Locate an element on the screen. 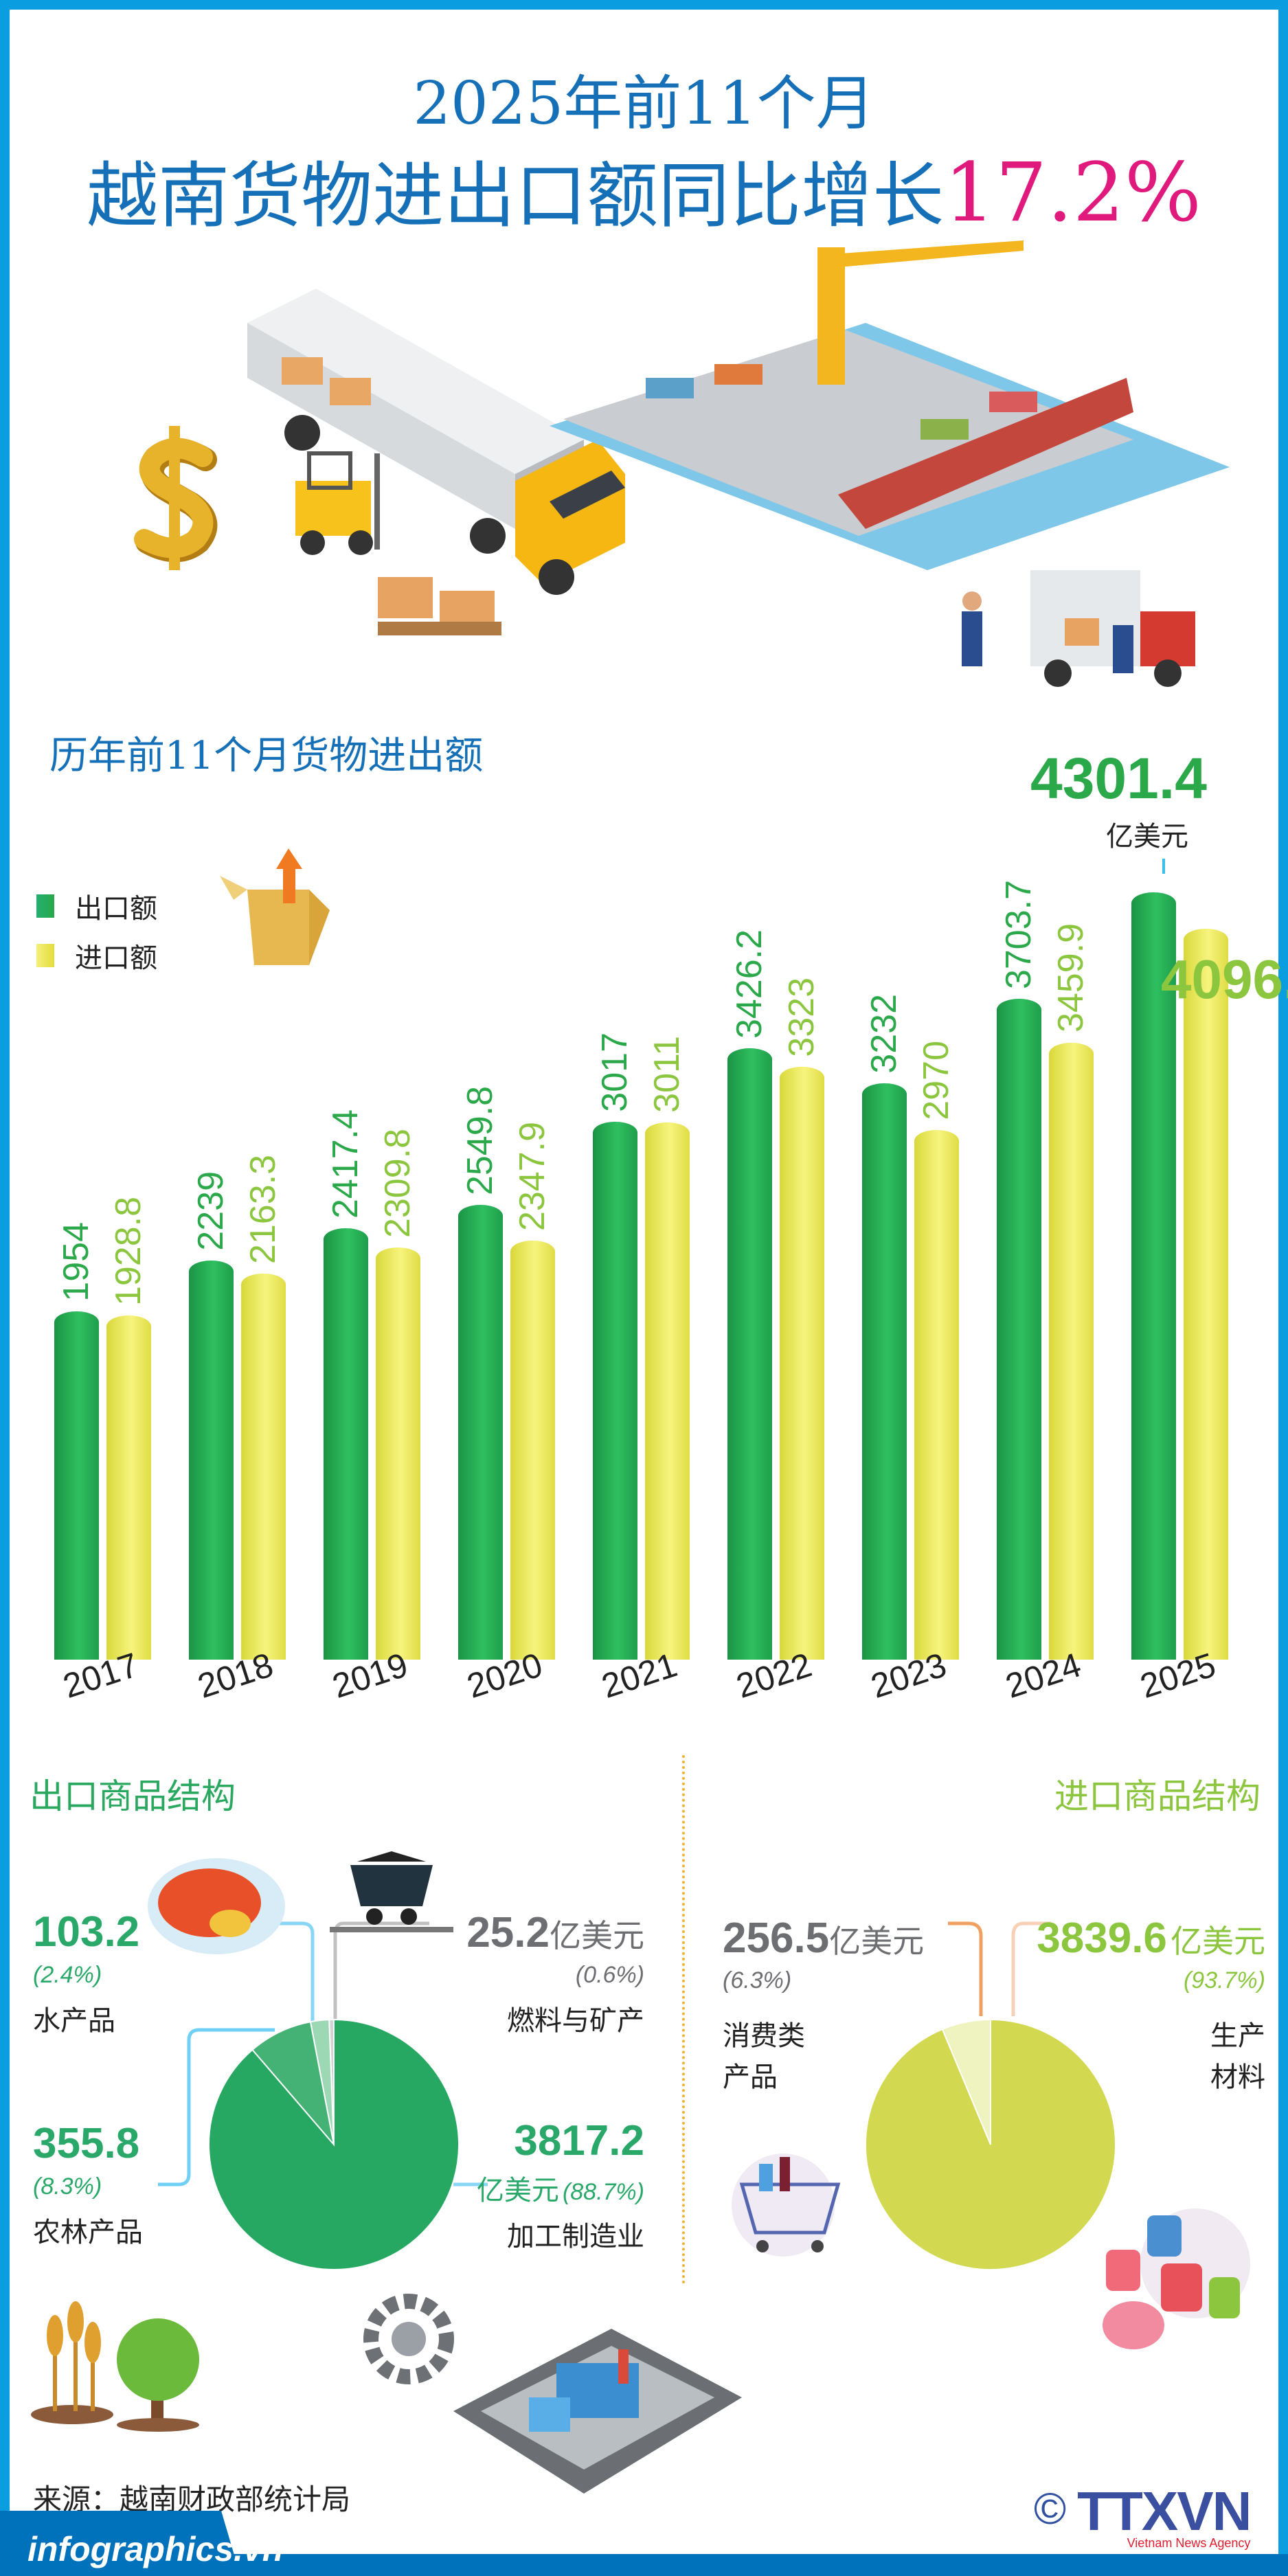  consumer-label-2: 产品 is located at coordinates (750, 2077).